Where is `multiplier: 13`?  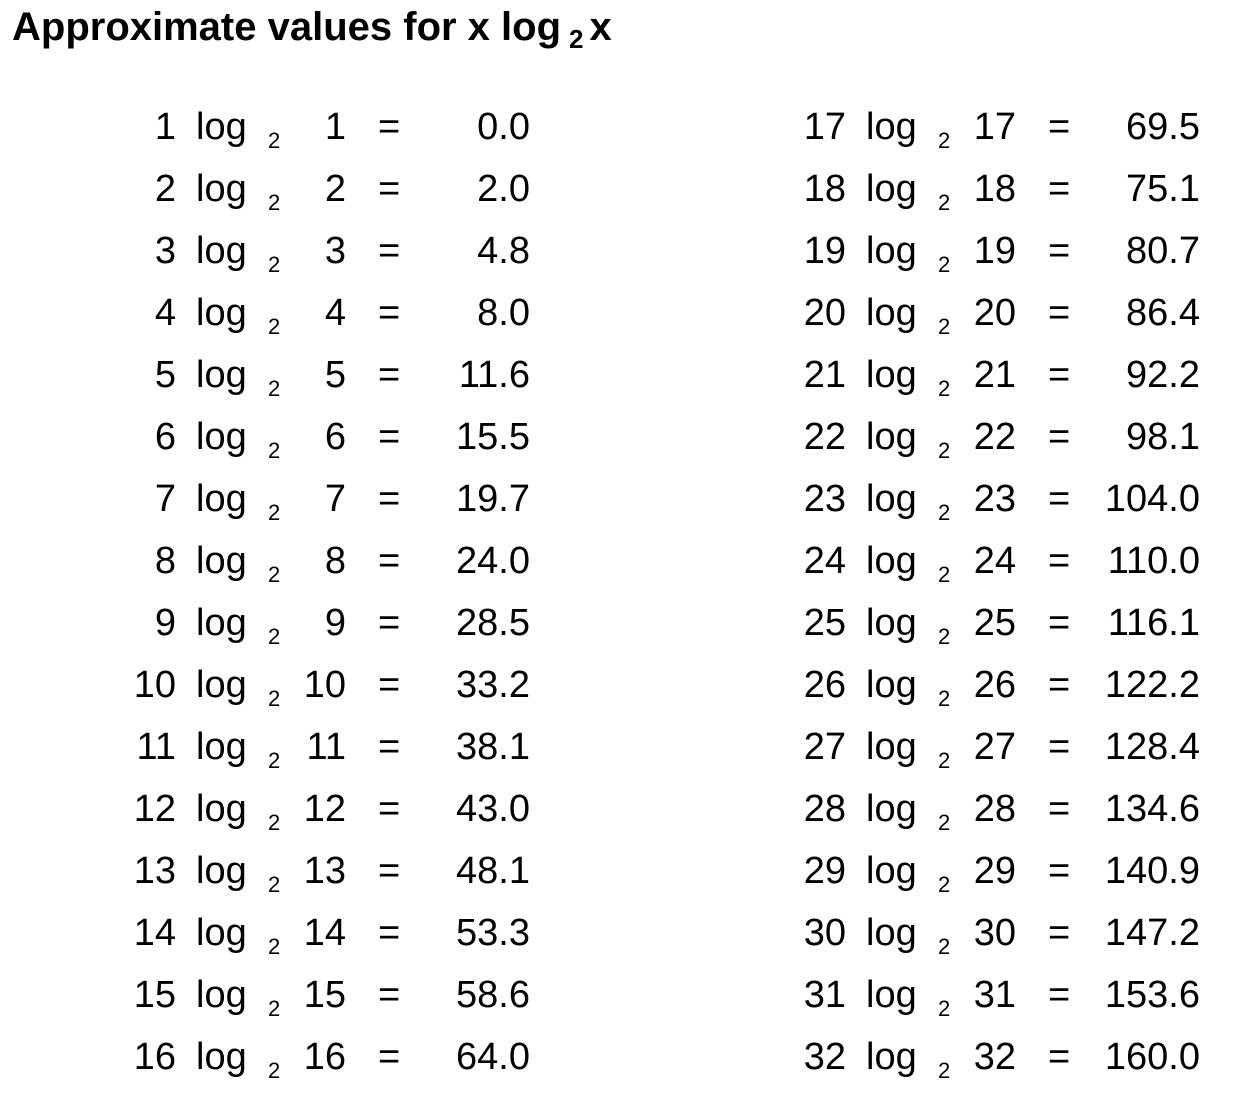 multiplier: 13 is located at coordinates (154, 871).